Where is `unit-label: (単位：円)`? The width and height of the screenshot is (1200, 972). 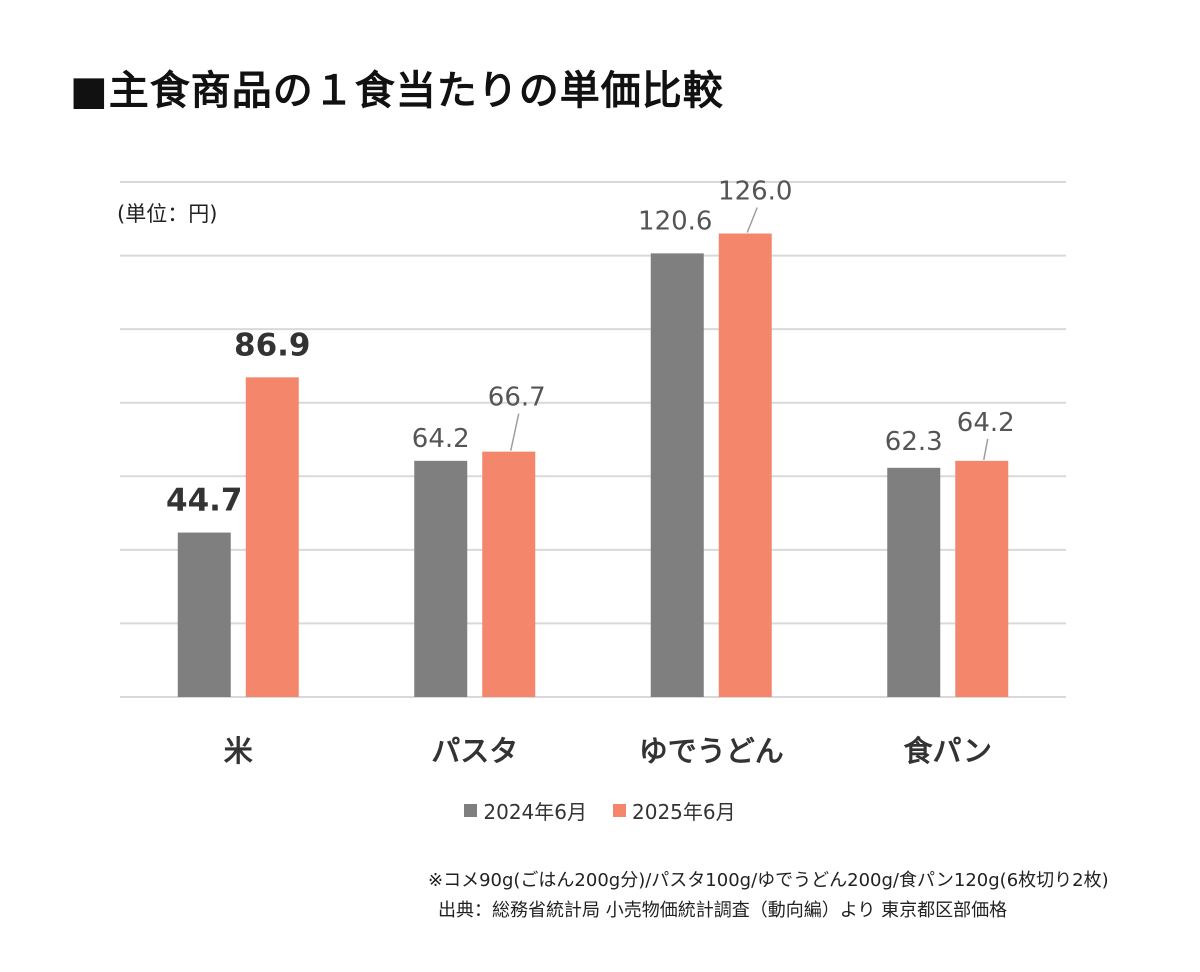 unit-label: (単位：円) is located at coordinates (167, 214).